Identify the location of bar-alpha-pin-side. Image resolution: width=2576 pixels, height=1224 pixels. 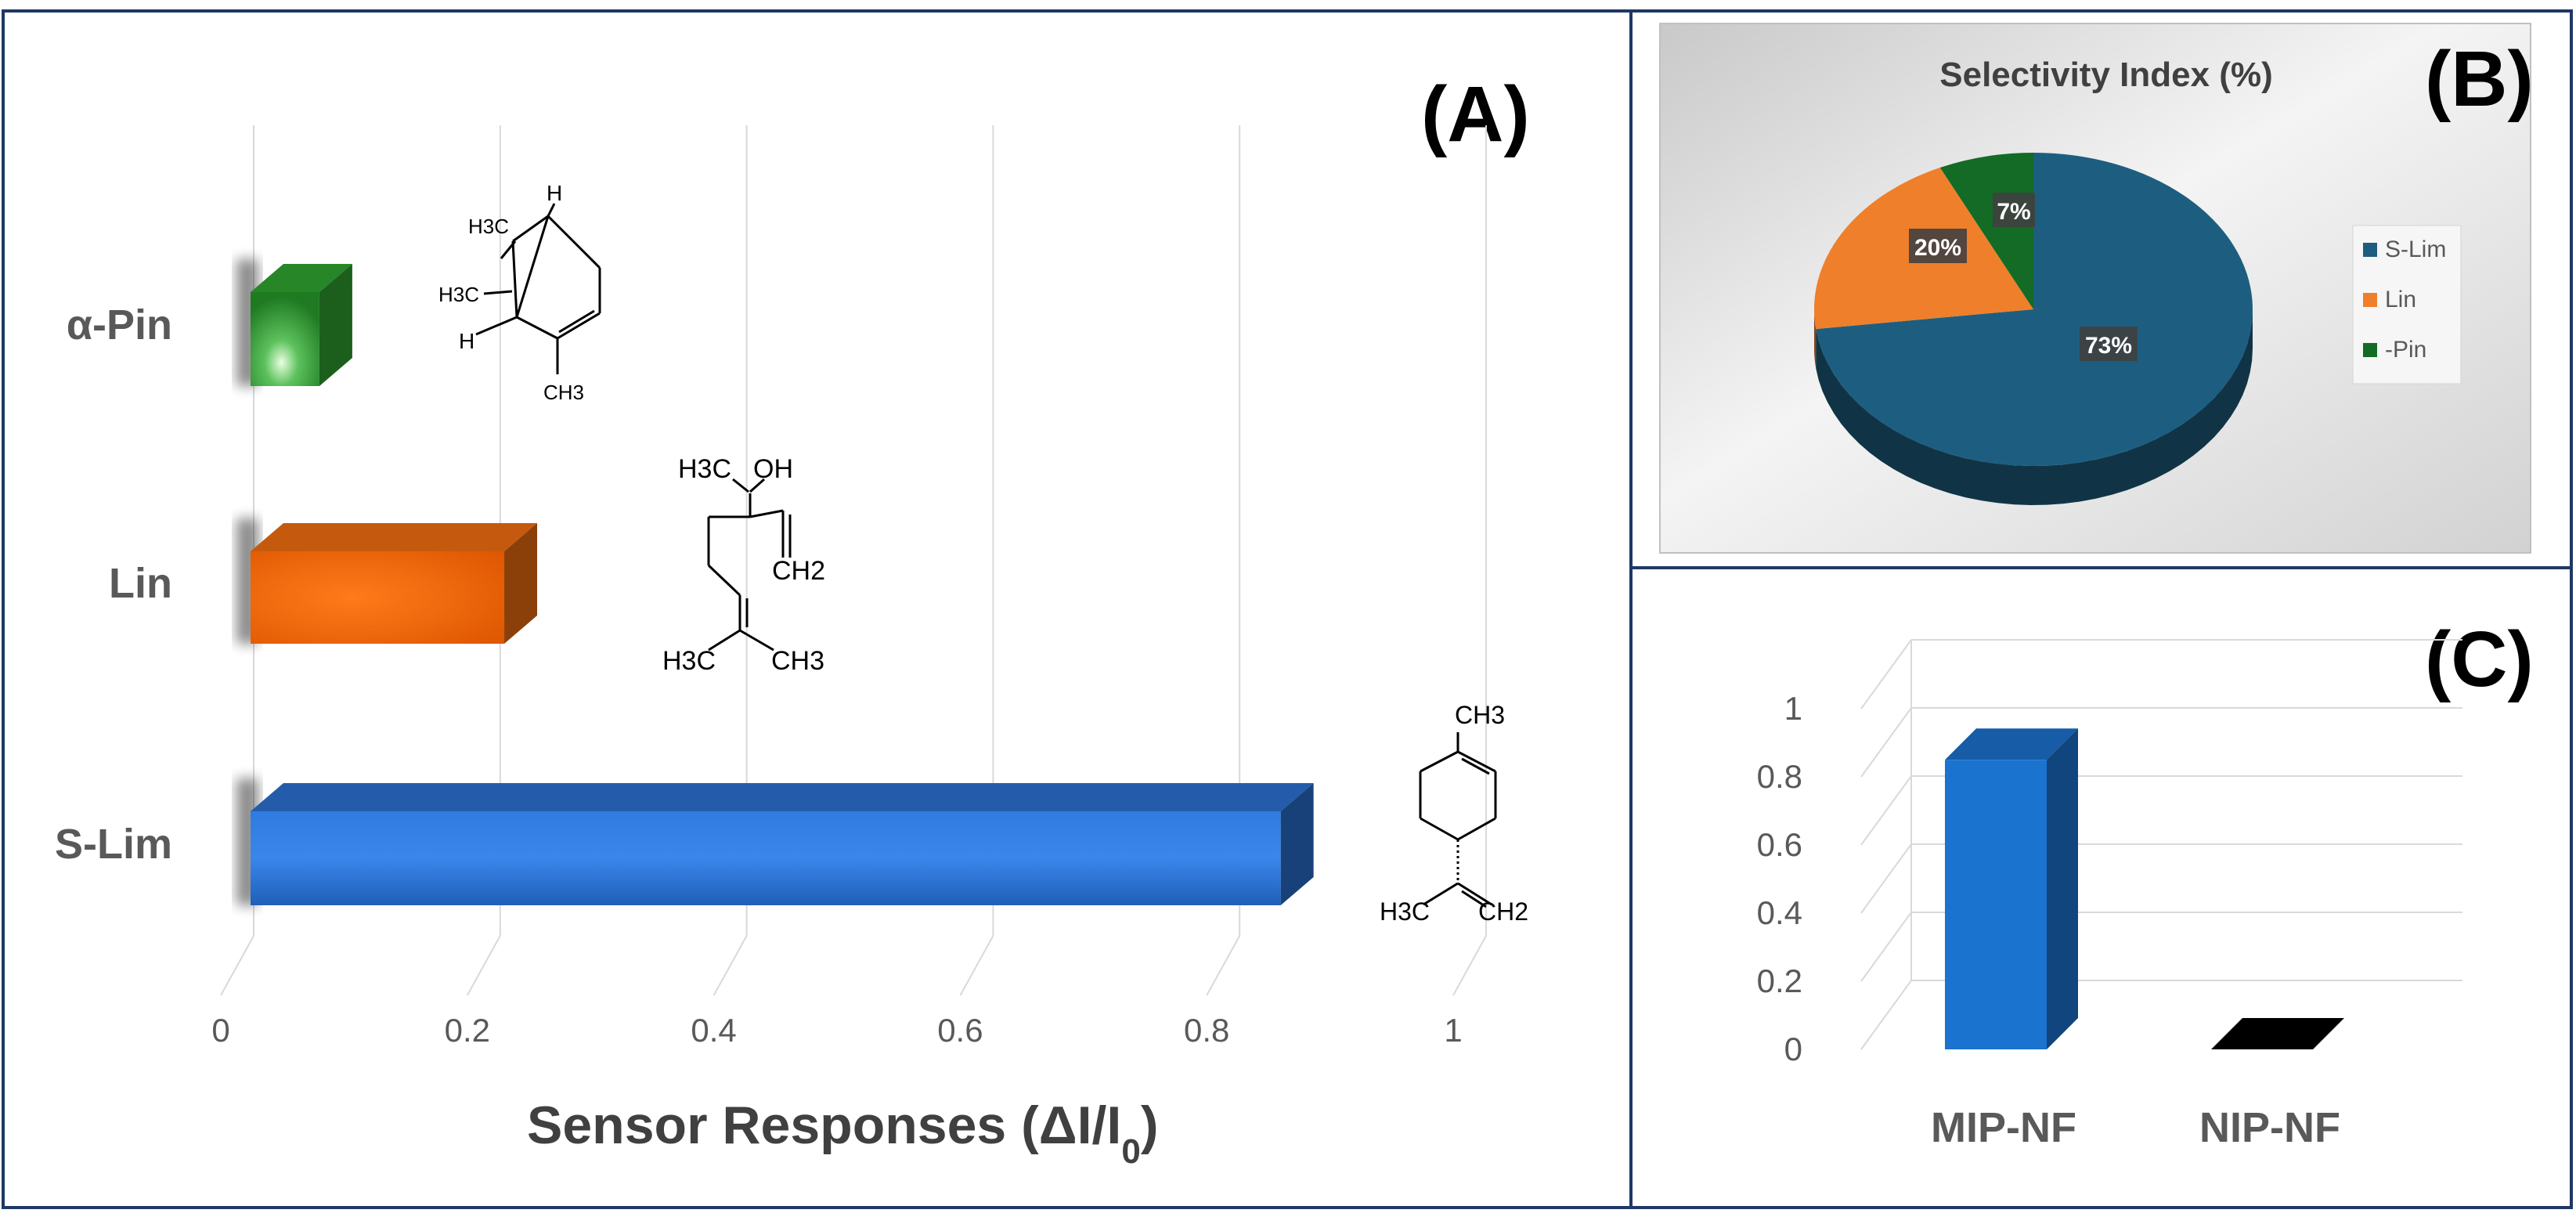
(335, 325).